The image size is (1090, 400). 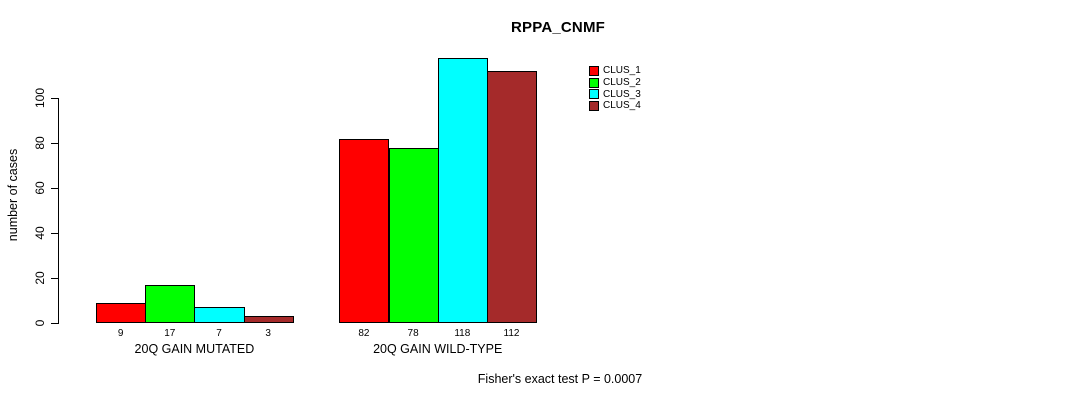 What do you see at coordinates (219, 315) in the screenshot?
I see `bar-clus_3-group1` at bounding box center [219, 315].